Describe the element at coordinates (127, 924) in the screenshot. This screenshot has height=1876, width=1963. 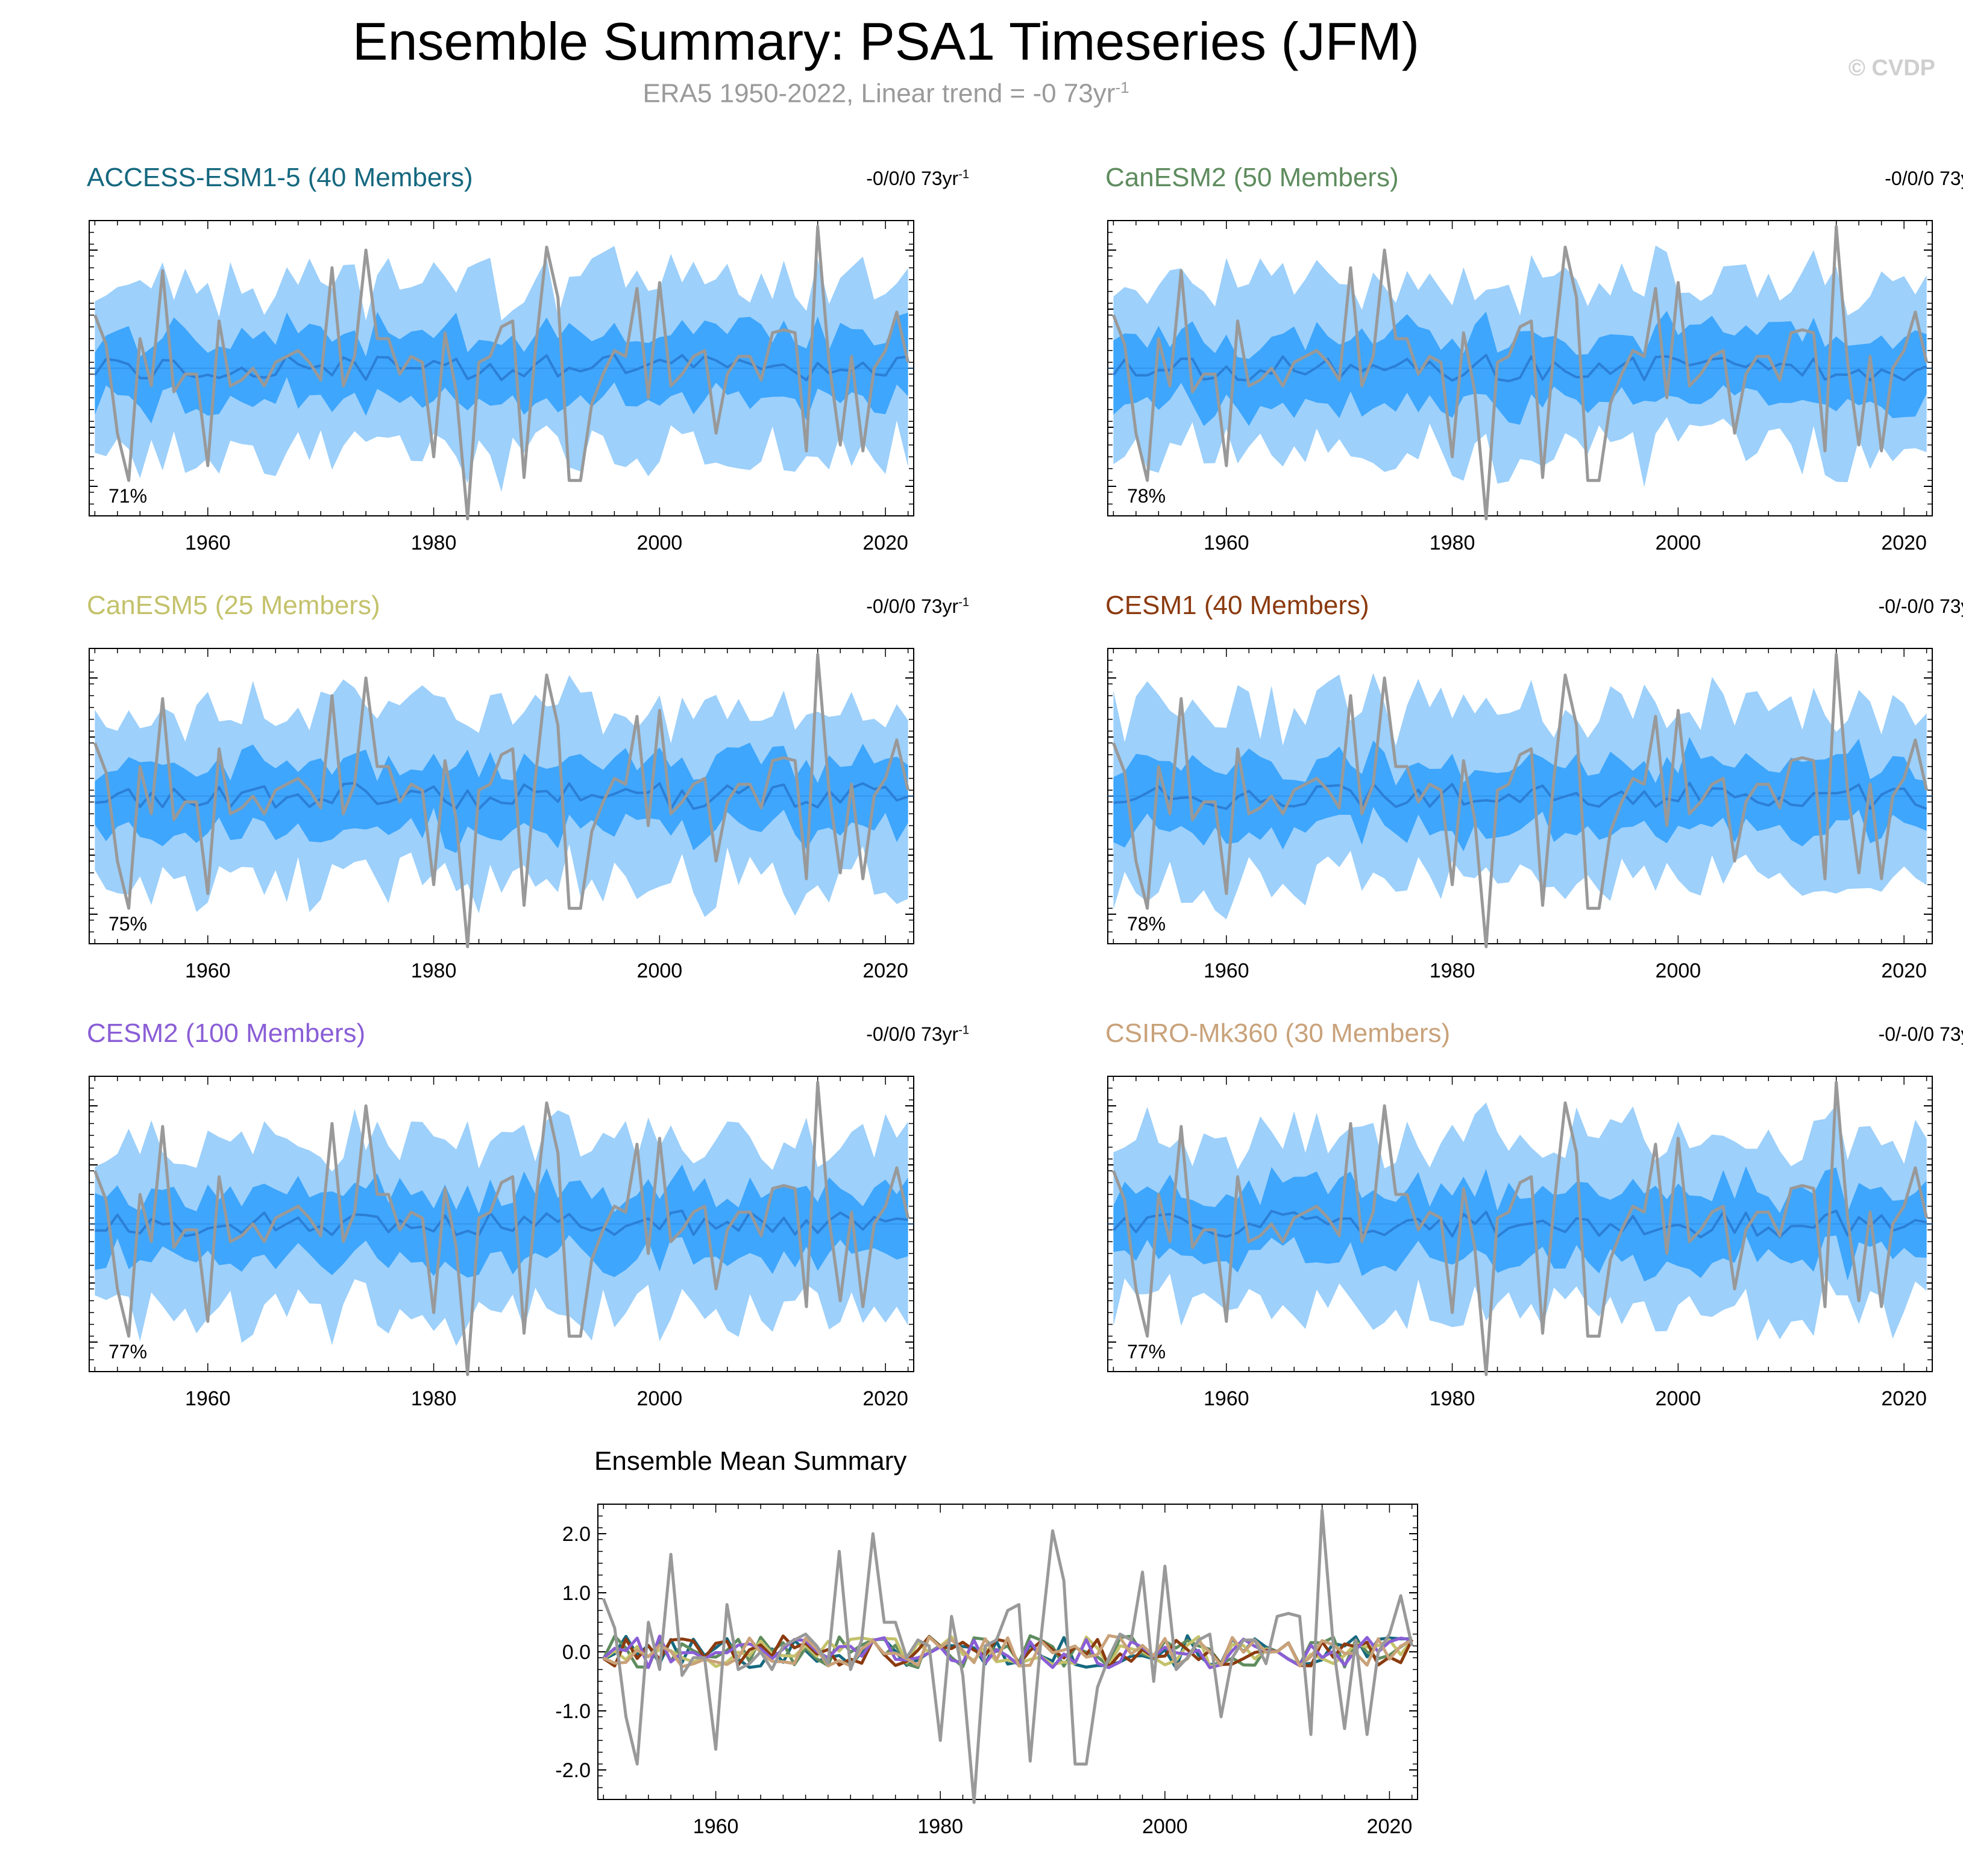
I see `percent-label: 75%` at that location.